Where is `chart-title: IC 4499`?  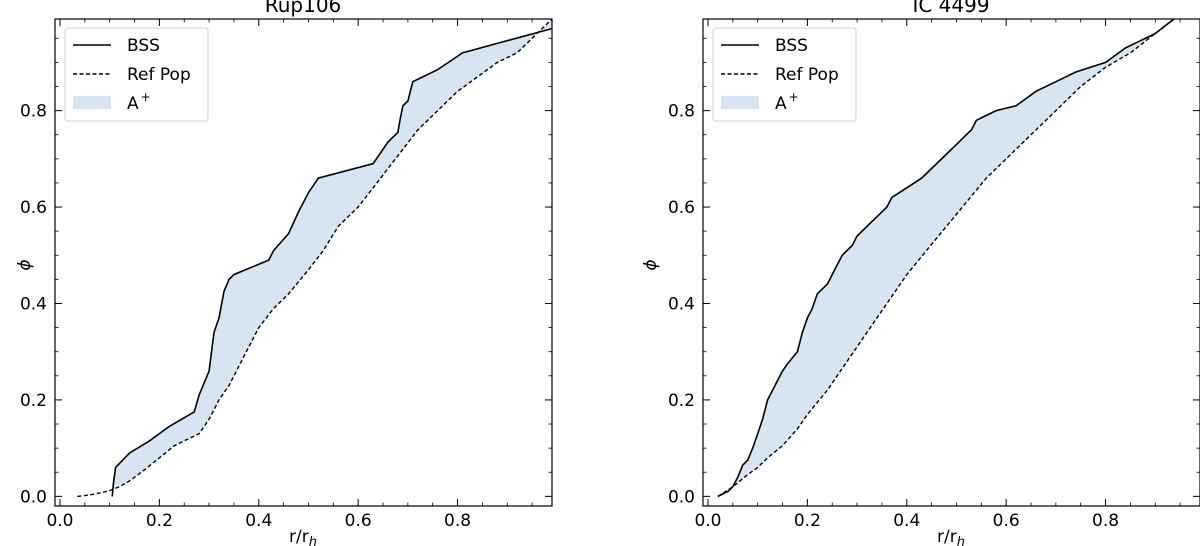 chart-title: IC 4499 is located at coordinates (950, 8).